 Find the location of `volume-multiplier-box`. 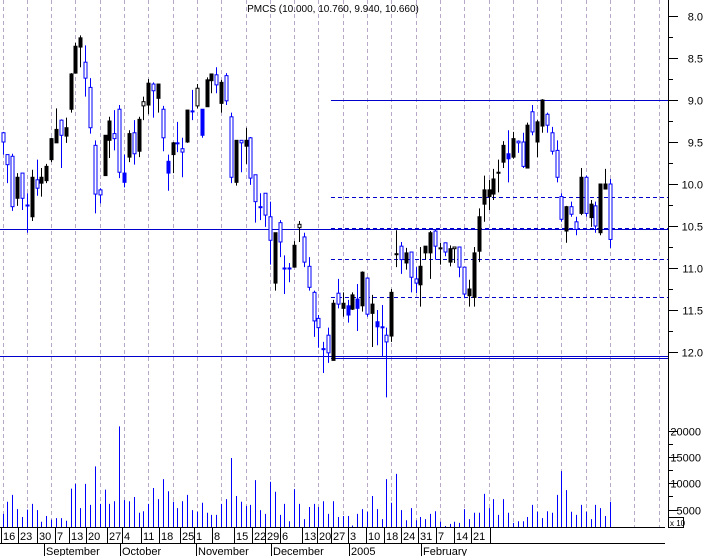

volume-multiplier-box is located at coordinates (676, 522).